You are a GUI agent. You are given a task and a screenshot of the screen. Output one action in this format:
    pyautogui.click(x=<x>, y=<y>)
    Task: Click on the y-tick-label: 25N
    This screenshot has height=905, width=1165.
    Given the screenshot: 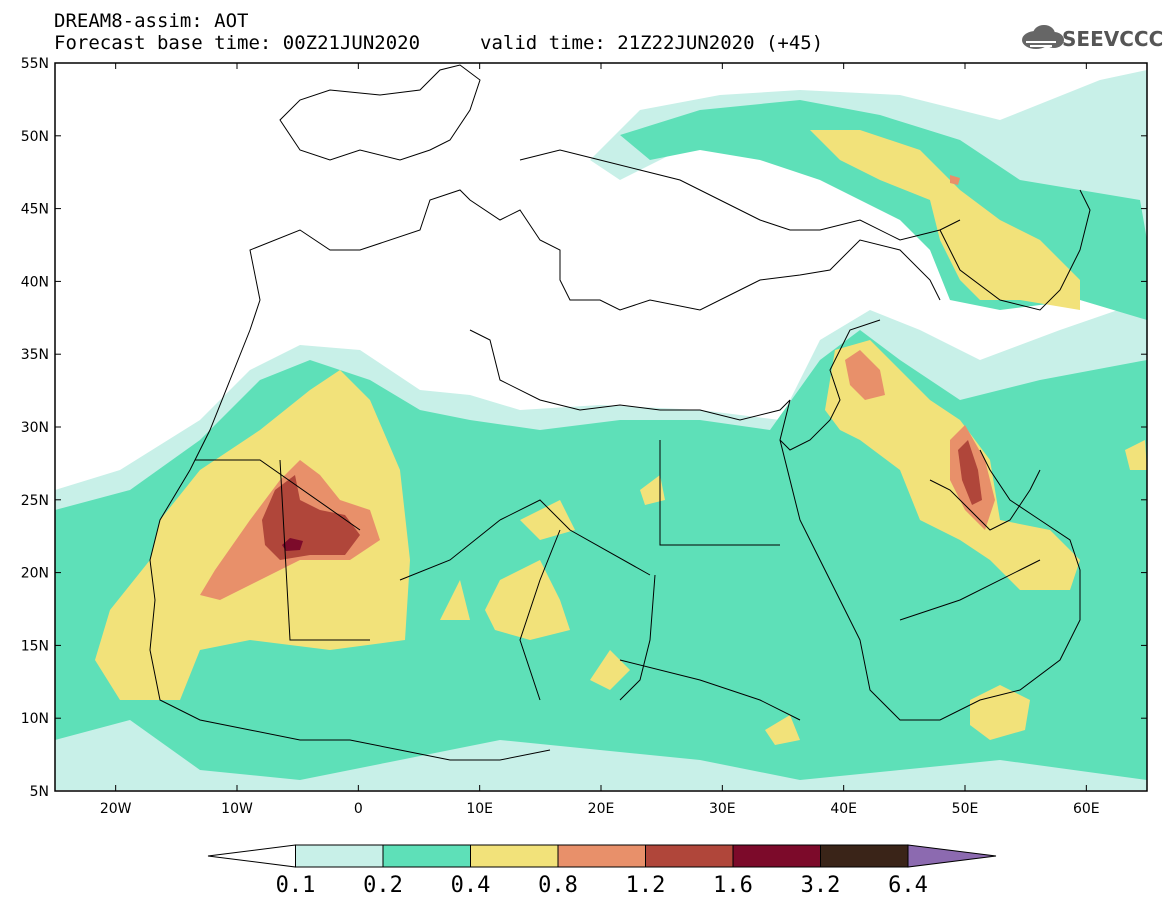 What is the action you would take?
    pyautogui.click(x=35, y=501)
    